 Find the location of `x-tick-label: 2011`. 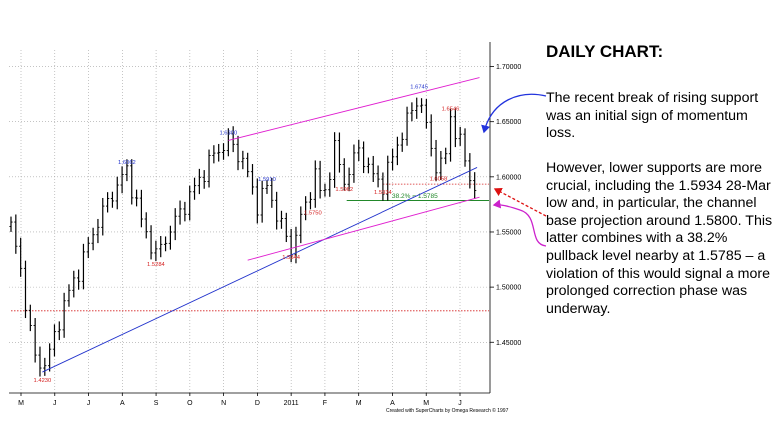

x-tick-label: 2011 is located at coordinates (291, 403).